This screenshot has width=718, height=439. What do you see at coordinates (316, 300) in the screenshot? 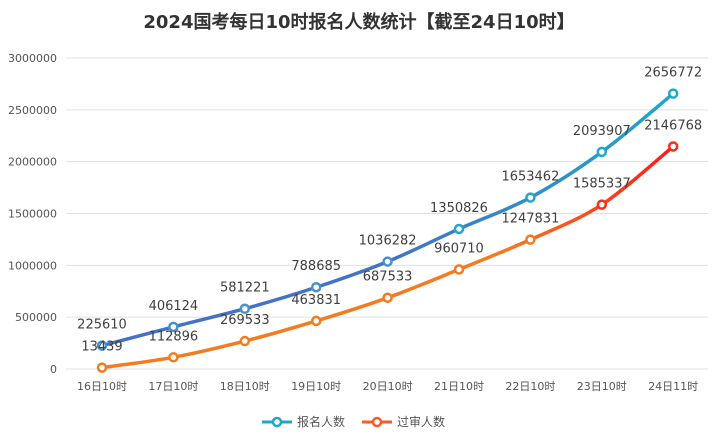
I see `data-label: 463831` at bounding box center [316, 300].